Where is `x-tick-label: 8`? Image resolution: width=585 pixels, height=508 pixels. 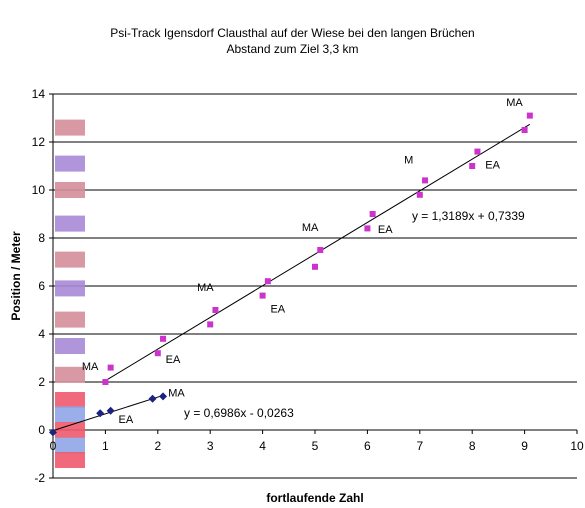 x-tick-label: 8 is located at coordinates (472, 446).